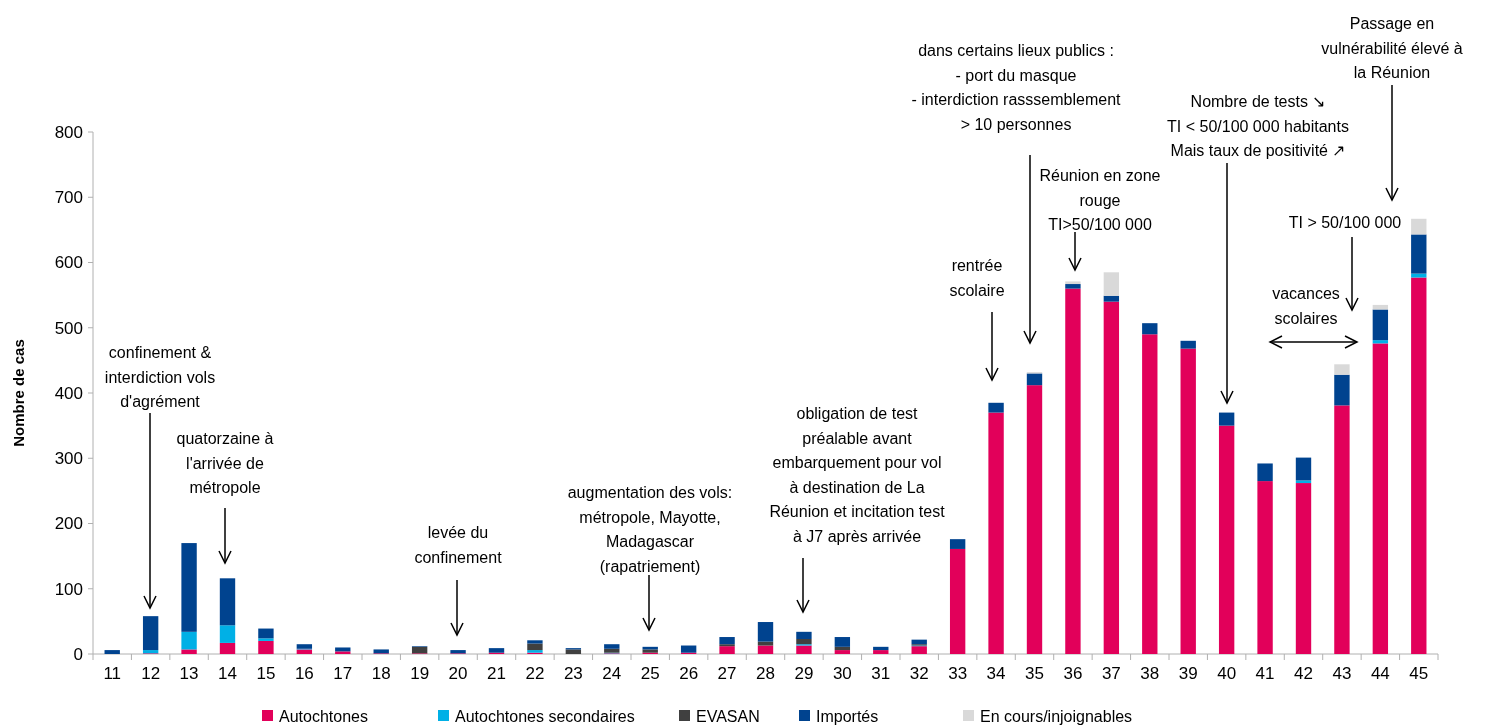 The image size is (1485, 727). I want to click on x-tick-label: 39, so click(1188, 673).